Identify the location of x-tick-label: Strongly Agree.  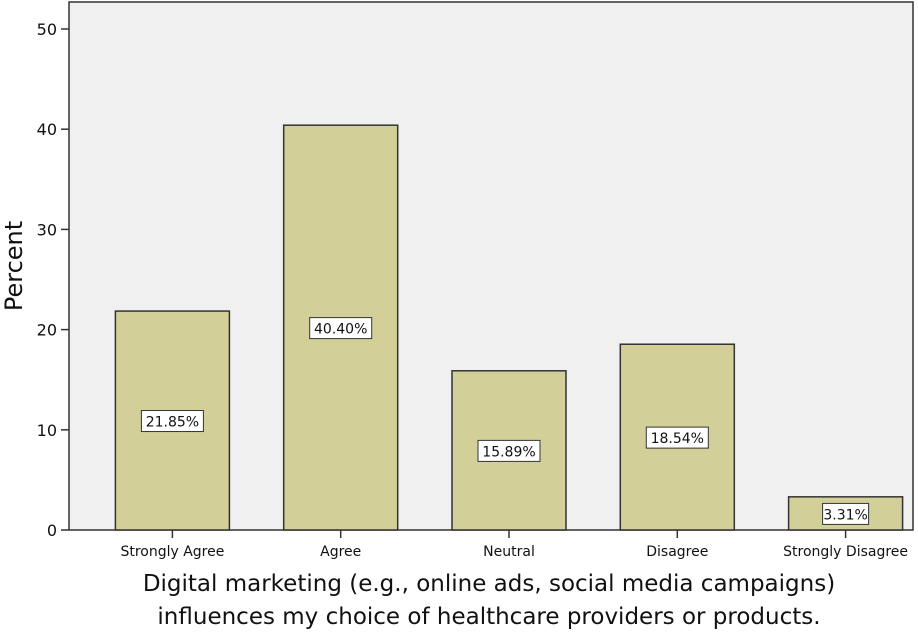
(172, 552).